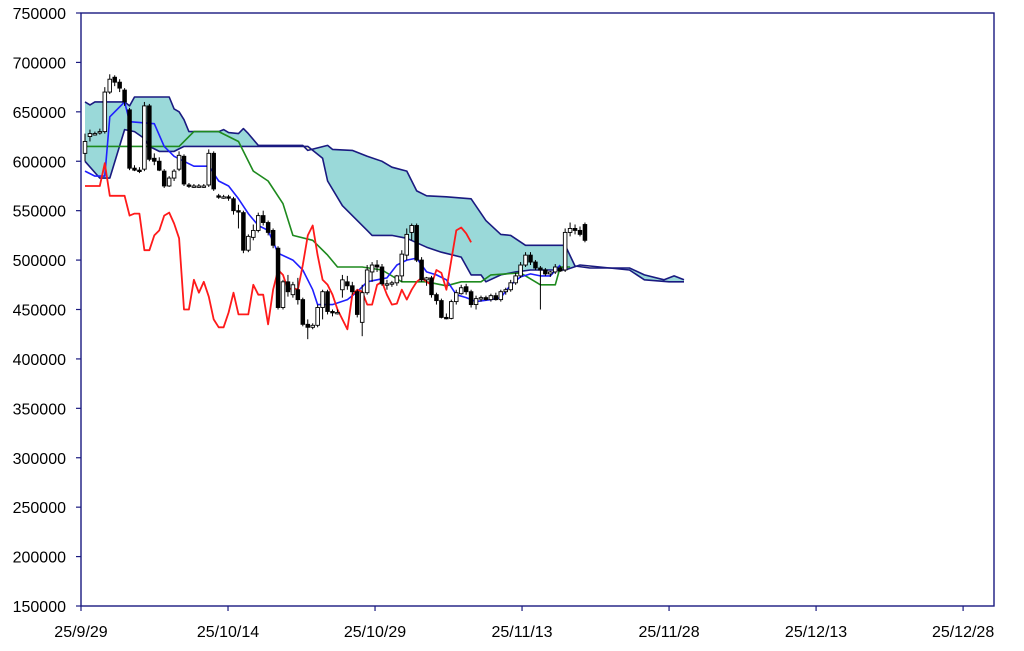  I want to click on x-tick-label: 25/12/13, so click(816, 632).